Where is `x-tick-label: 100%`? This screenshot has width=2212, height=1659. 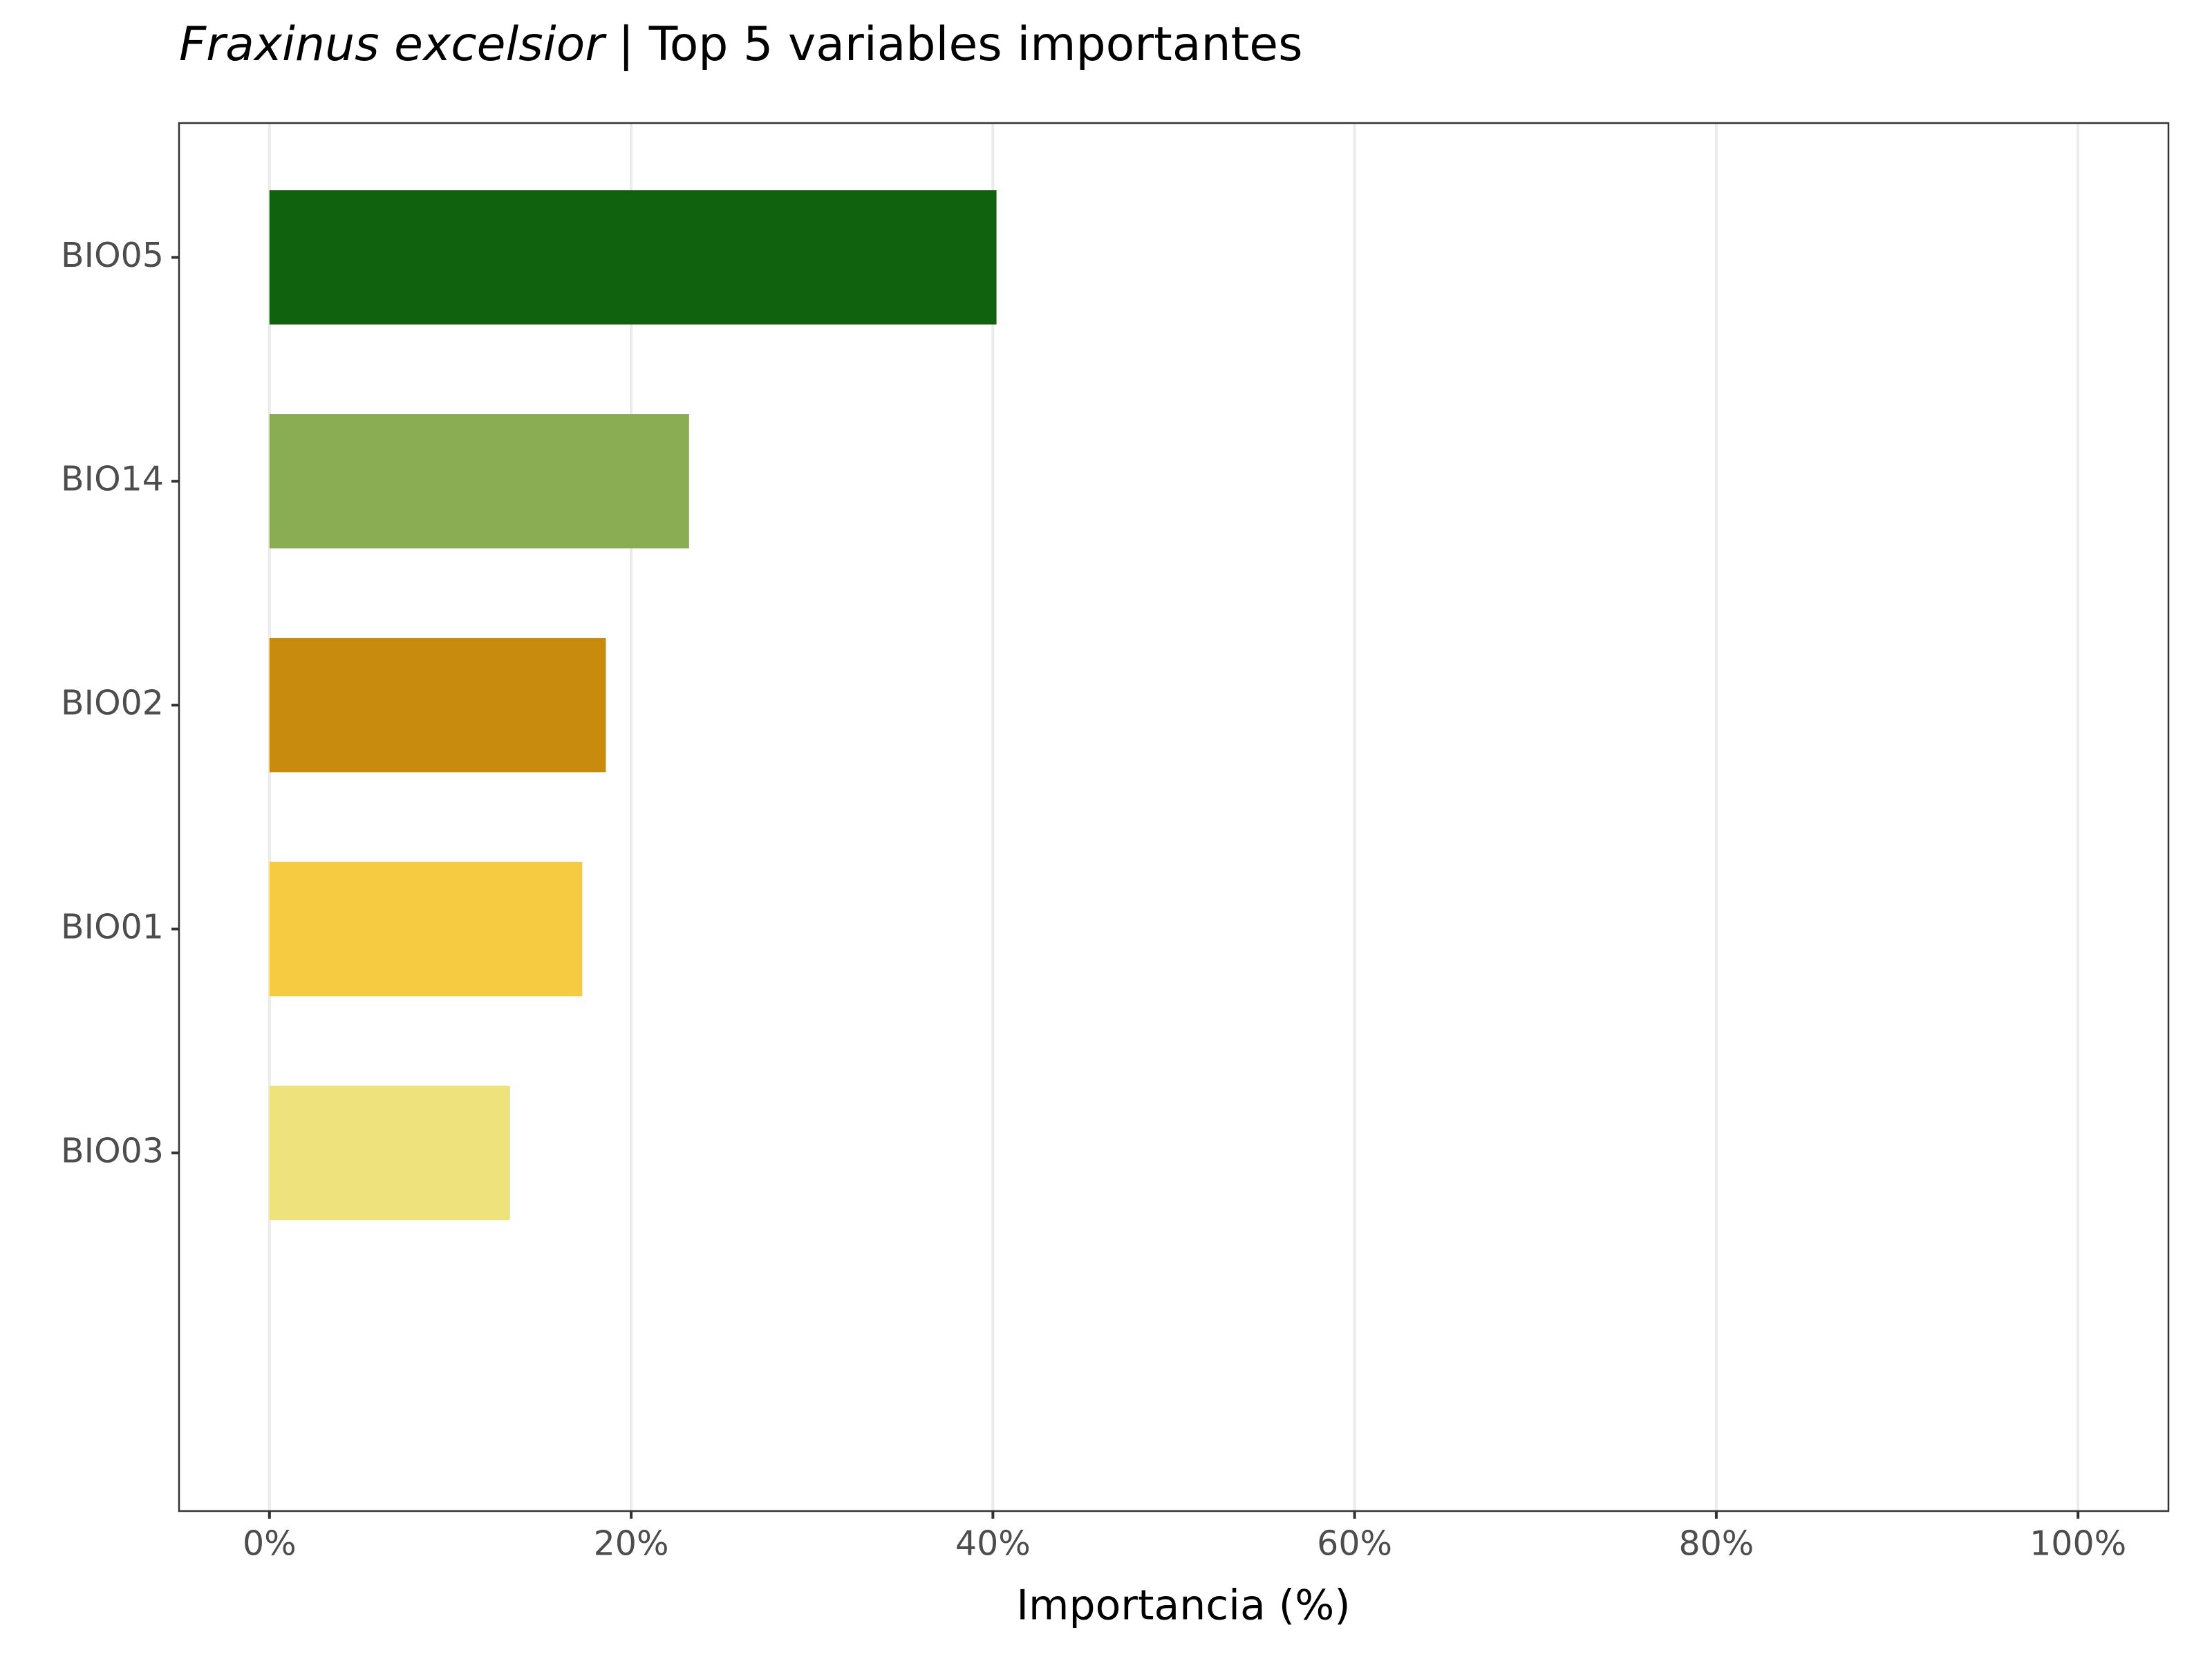
x-tick-label: 100% is located at coordinates (2078, 1544).